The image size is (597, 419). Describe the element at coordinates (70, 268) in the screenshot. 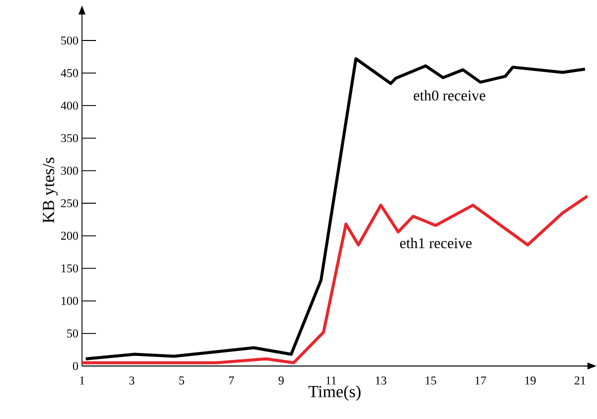

I see `y-tick-label: 150` at that location.